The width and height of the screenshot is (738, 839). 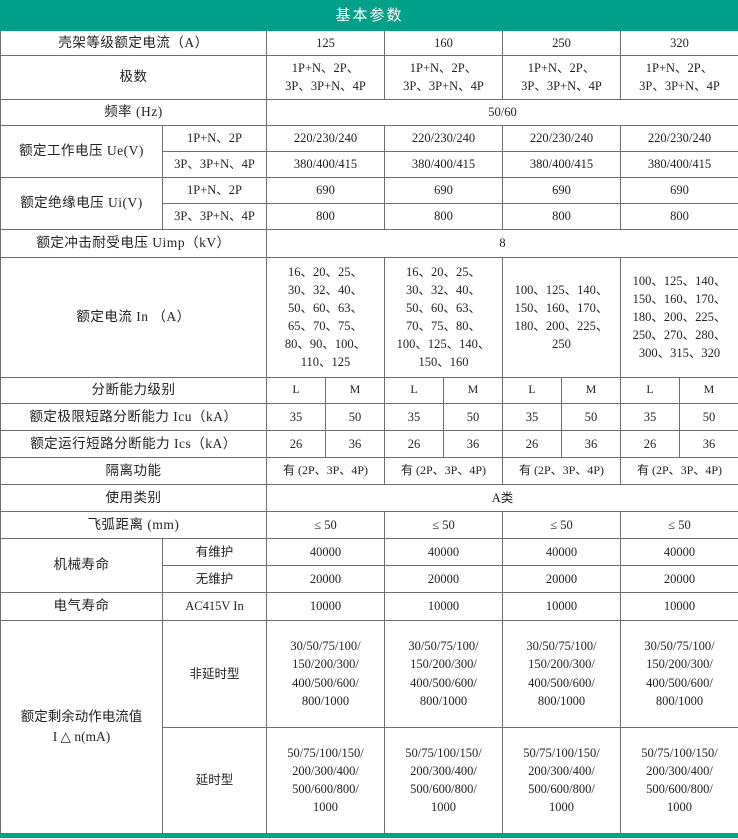 What do you see at coordinates (678, 216) in the screenshot?
I see `insulation-voltage-b-320: 800` at bounding box center [678, 216].